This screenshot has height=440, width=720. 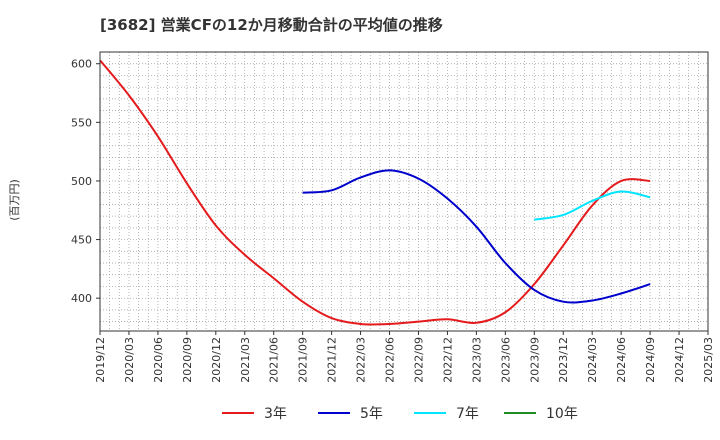 What do you see at coordinates (303, 360) in the screenshot?
I see `x-tick-label: 2021/09` at bounding box center [303, 360].